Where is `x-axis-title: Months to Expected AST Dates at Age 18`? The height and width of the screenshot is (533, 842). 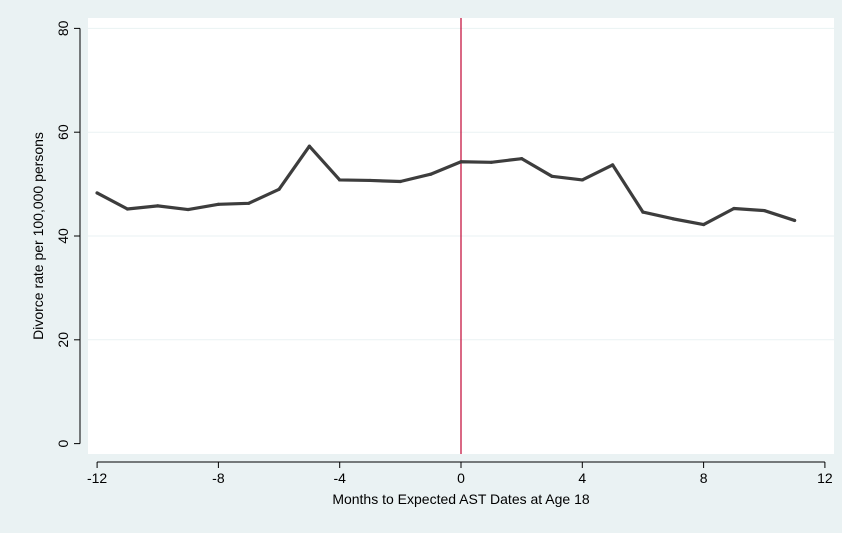 x-axis-title: Months to Expected AST Dates at Age 18 is located at coordinates (461, 499).